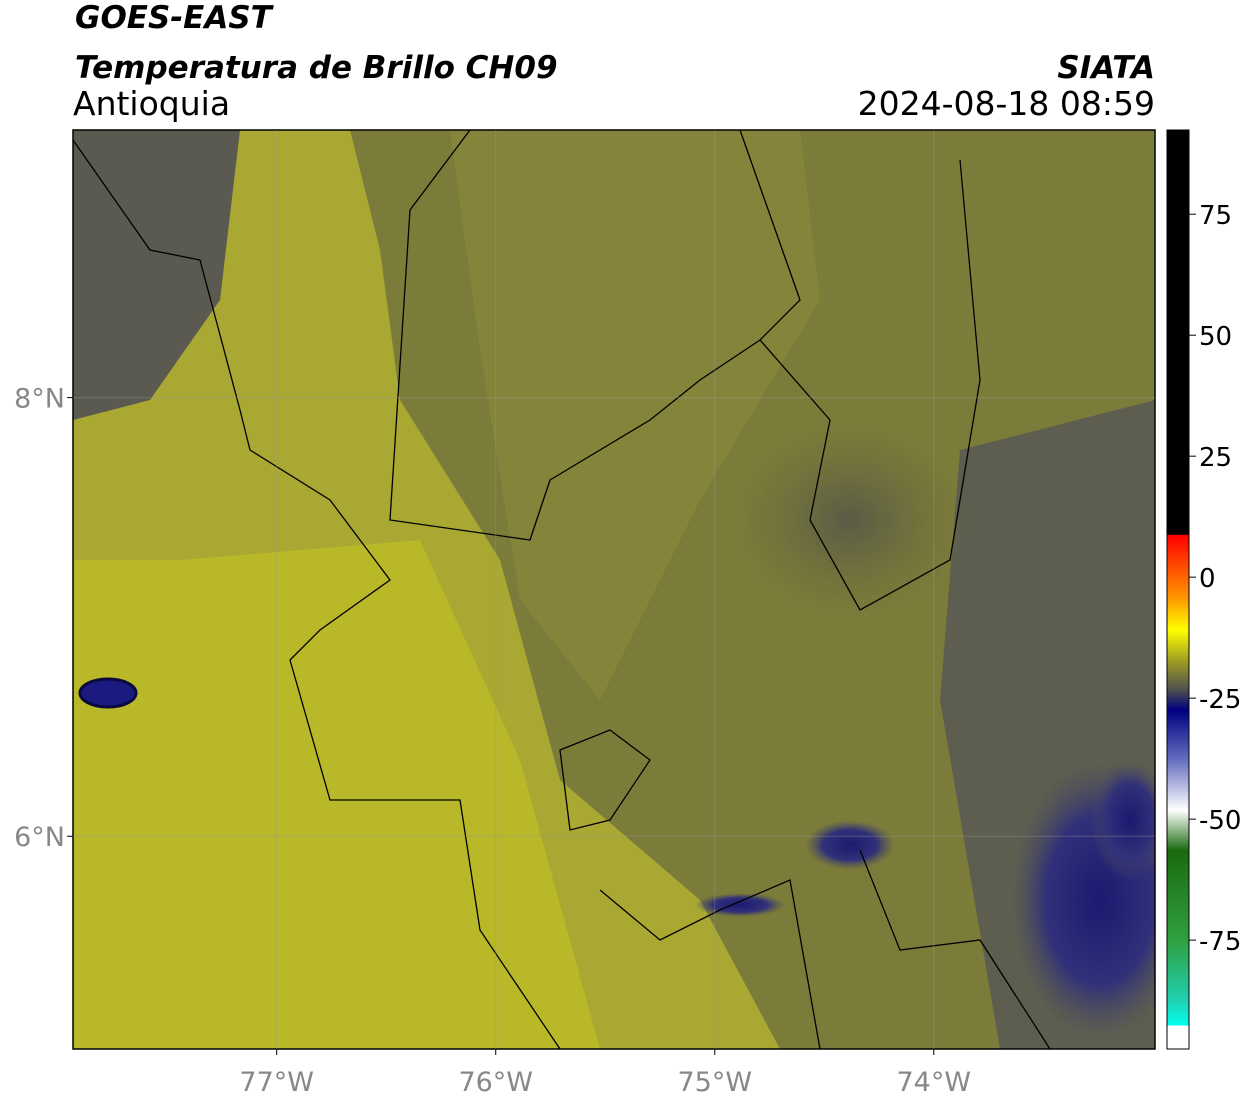 The height and width of the screenshot is (1103, 1252). What do you see at coordinates (1220, 700) in the screenshot?
I see `colorbar-tick-label: -25` at bounding box center [1220, 700].